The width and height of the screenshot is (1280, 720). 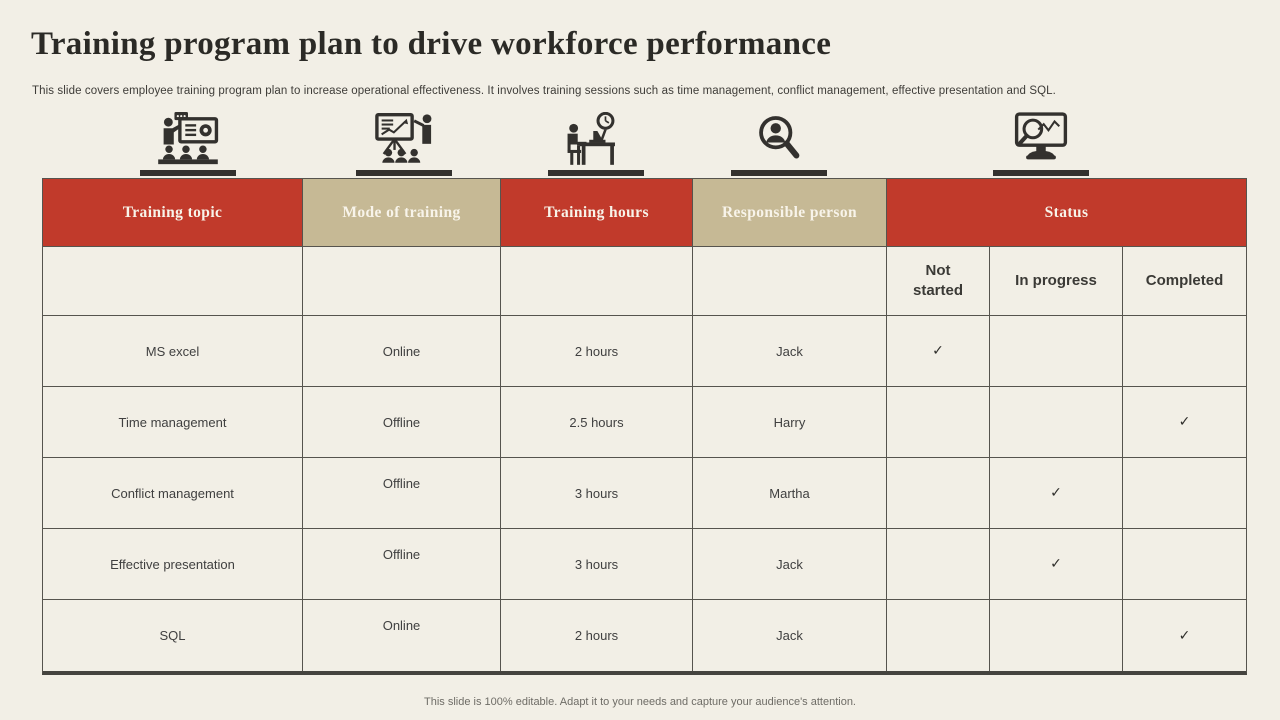 I want to click on col-header-mode-of-training: Mode of training, so click(x=402, y=213).